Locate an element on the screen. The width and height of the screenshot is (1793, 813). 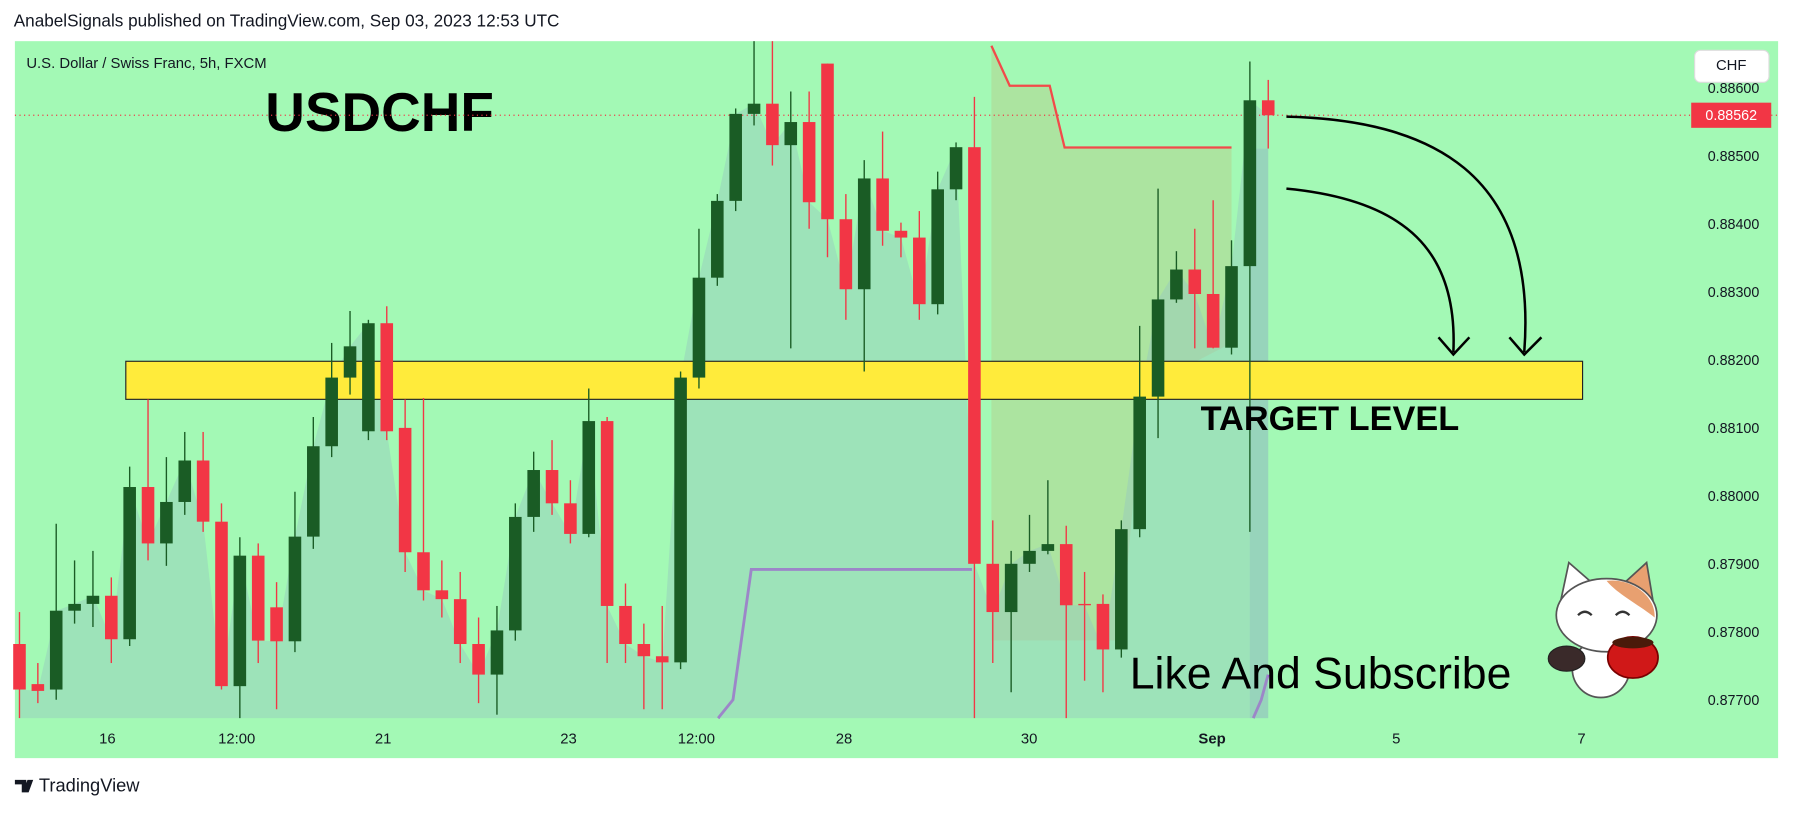
brand-logo: TradingView is located at coordinates (77, 785).